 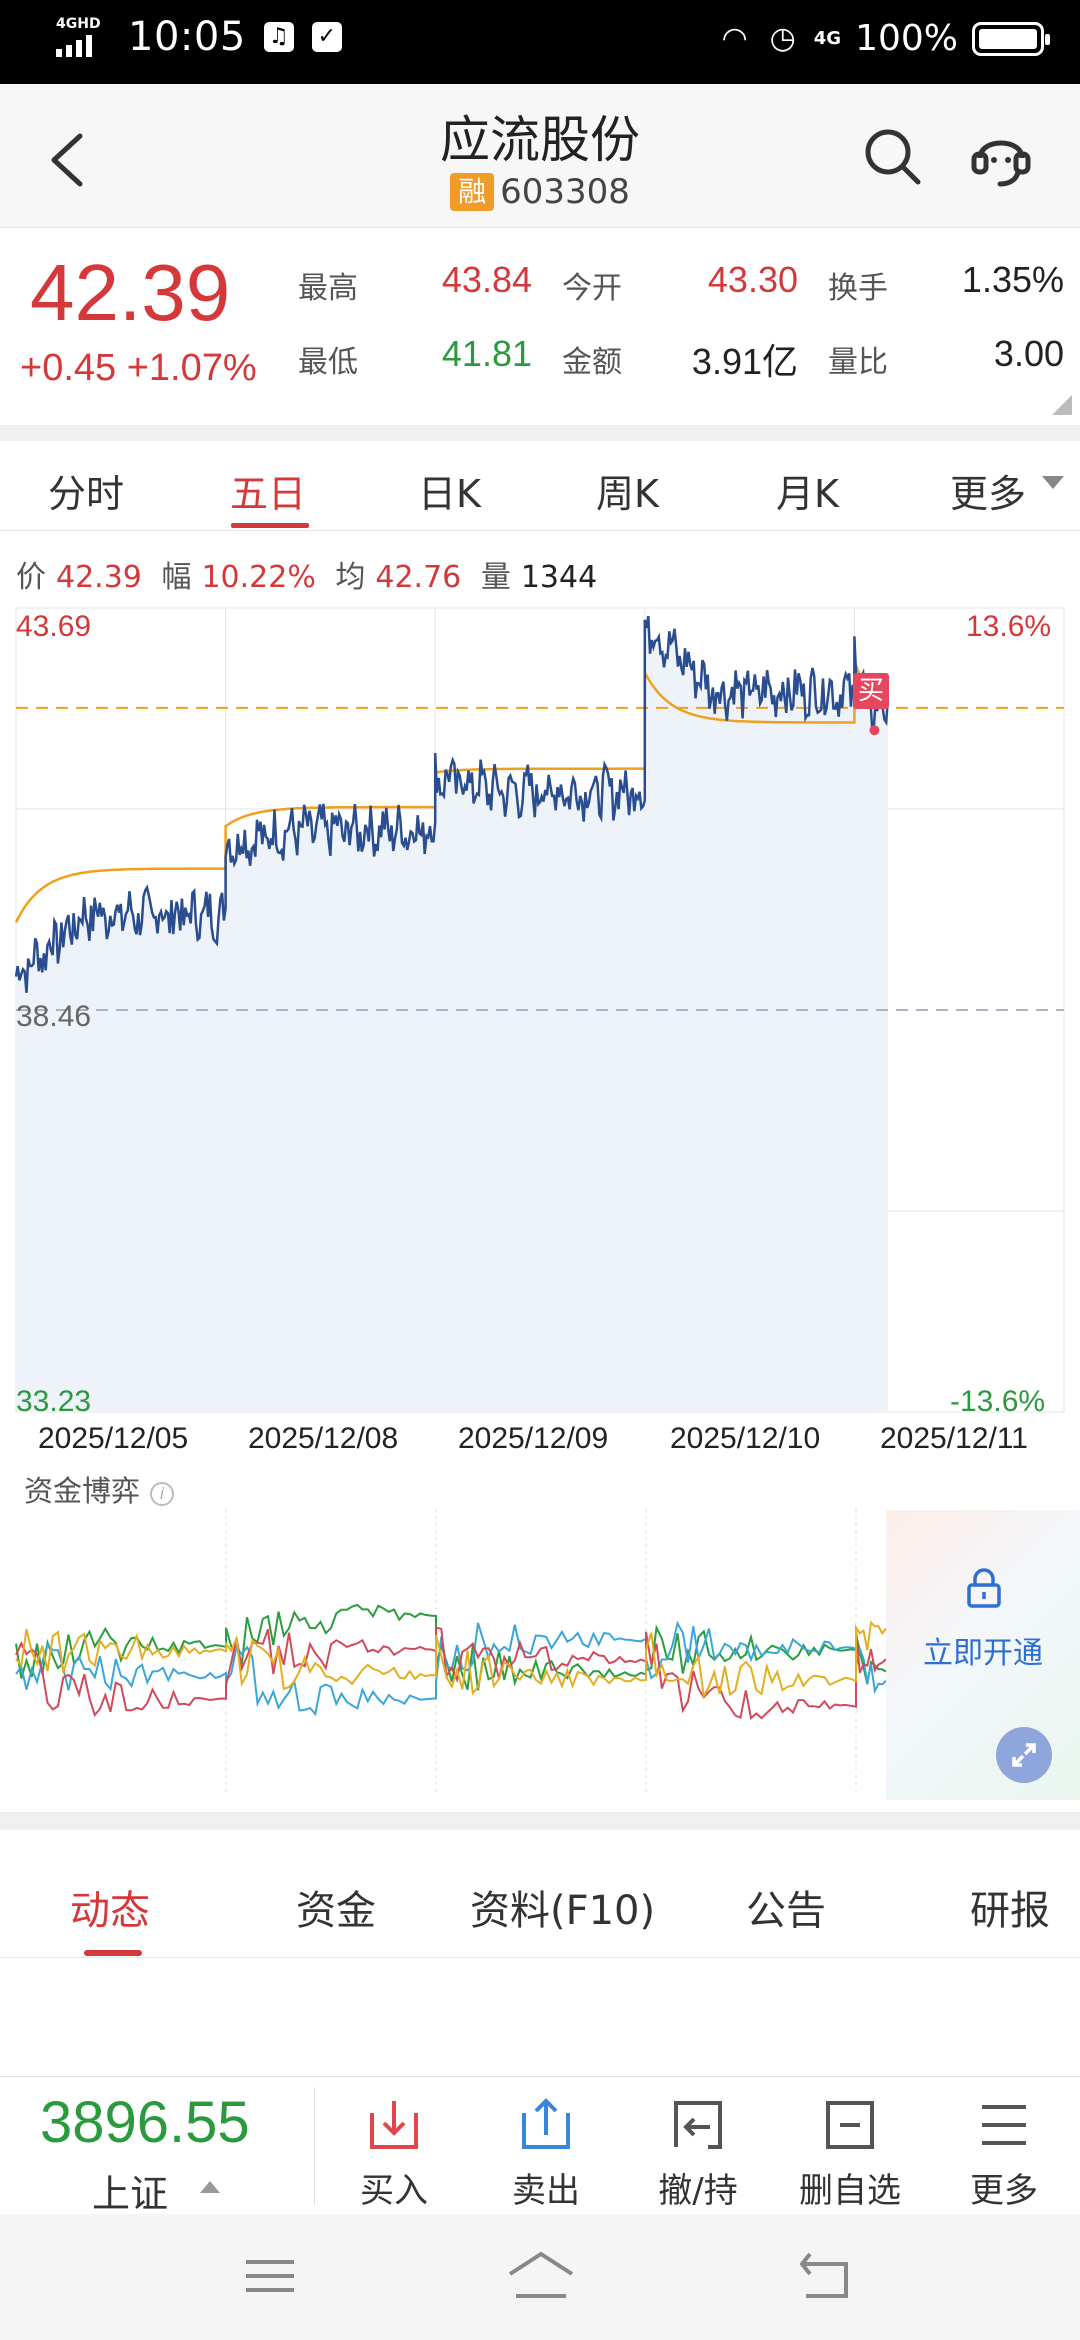 I want to click on buy-label: 买入, so click(x=394, y=2191).